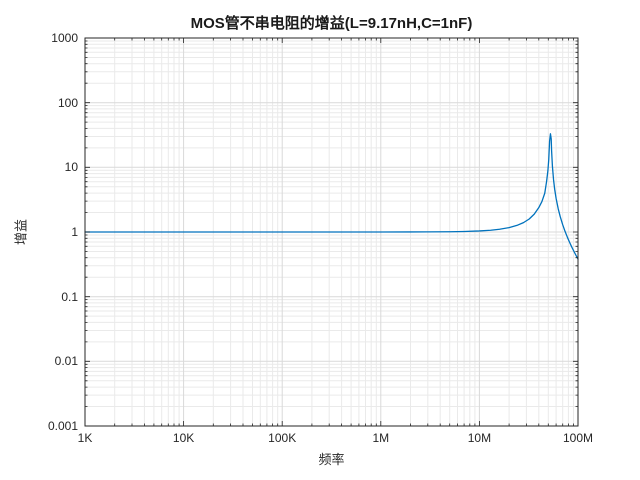 This screenshot has height=480, width=640. Describe the element at coordinates (62, 426) in the screenshot. I see `y-tick-label: 0.001` at that location.